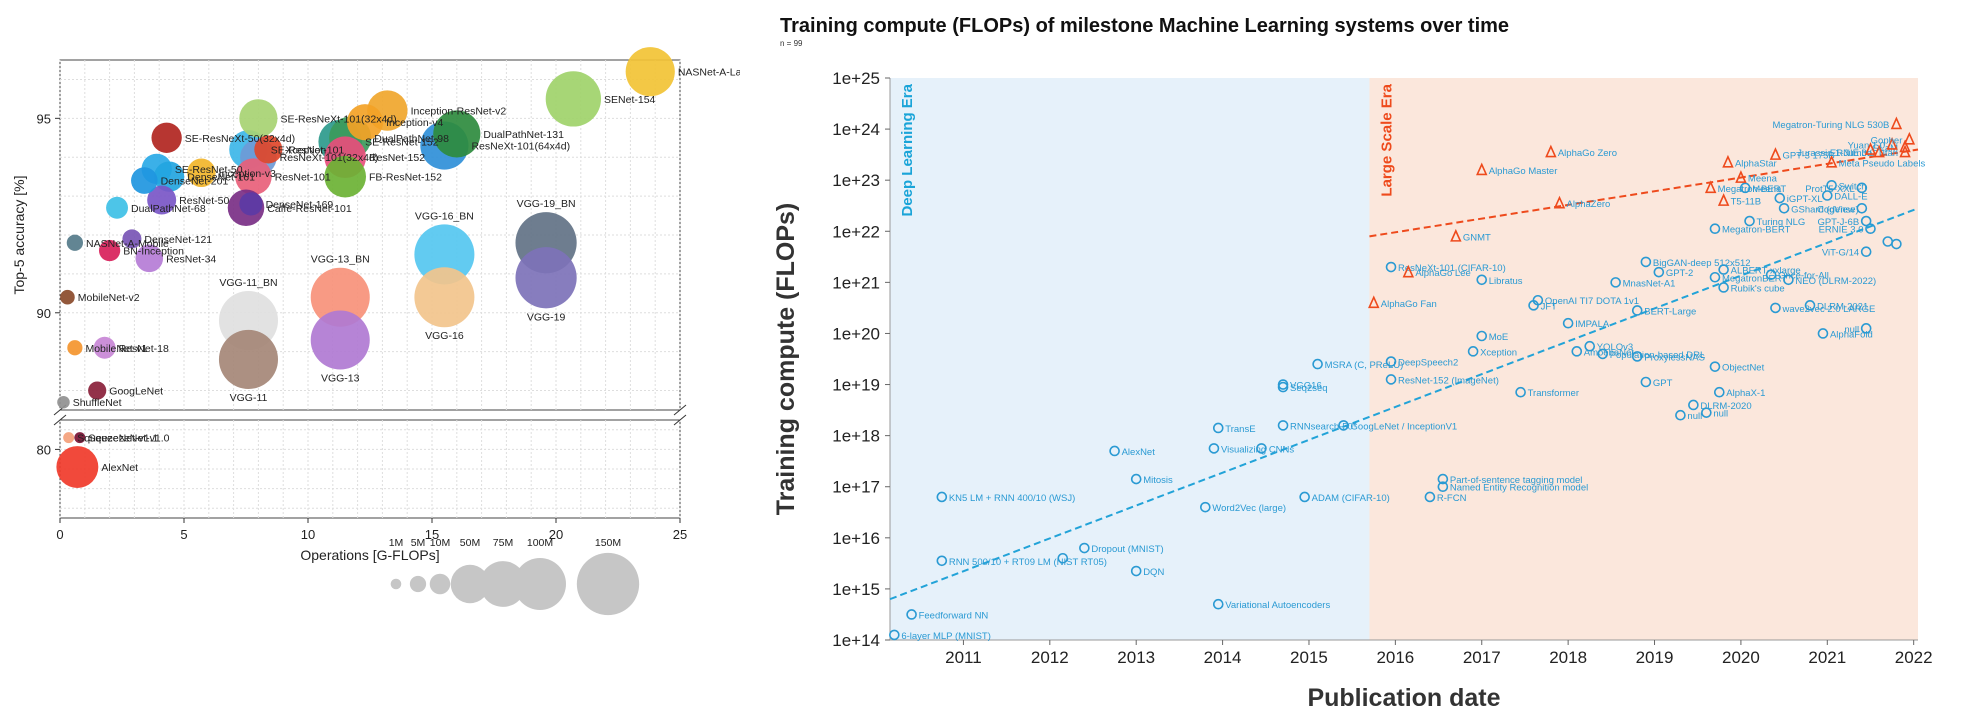 Image resolution: width=1961 pixels, height=719 pixels. Describe the element at coordinates (1679, 273) in the screenshot. I see `point-label-gpt-2: GPT-2` at that location.